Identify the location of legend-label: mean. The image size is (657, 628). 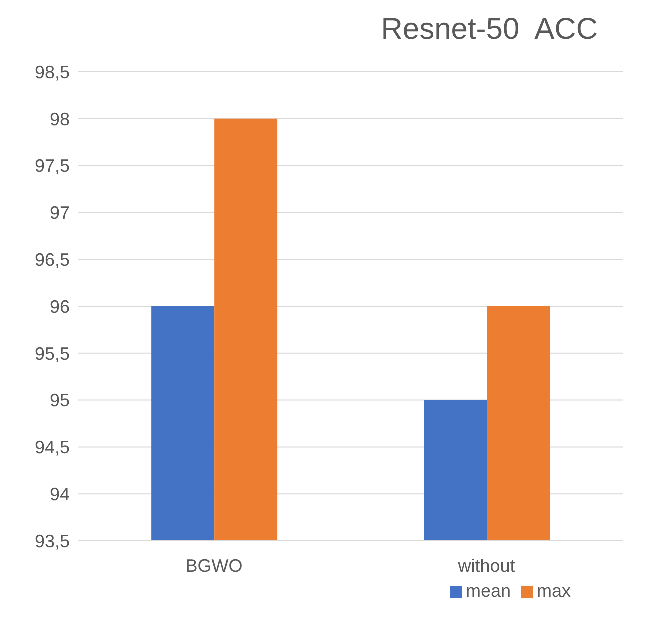
(488, 591).